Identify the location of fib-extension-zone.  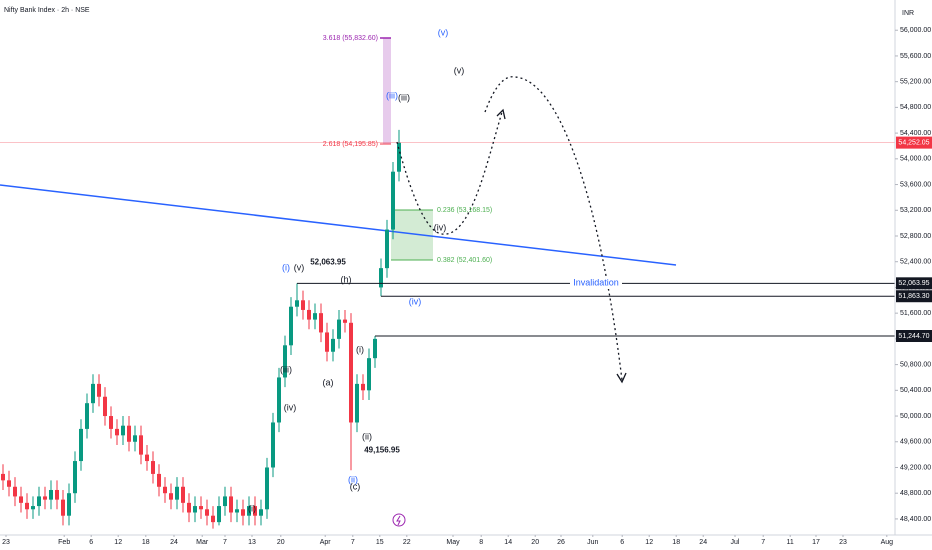
(387, 91).